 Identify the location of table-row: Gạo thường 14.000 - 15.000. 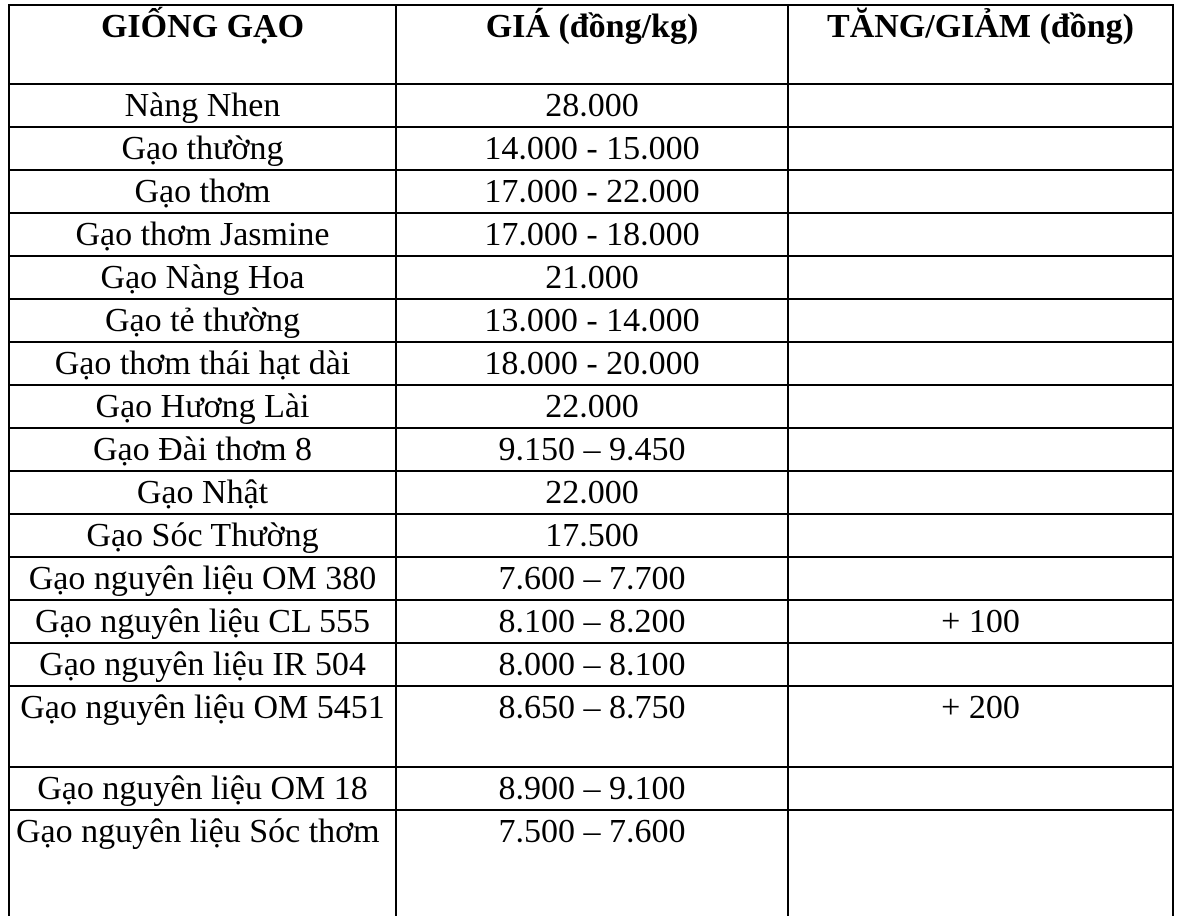
(591, 148).